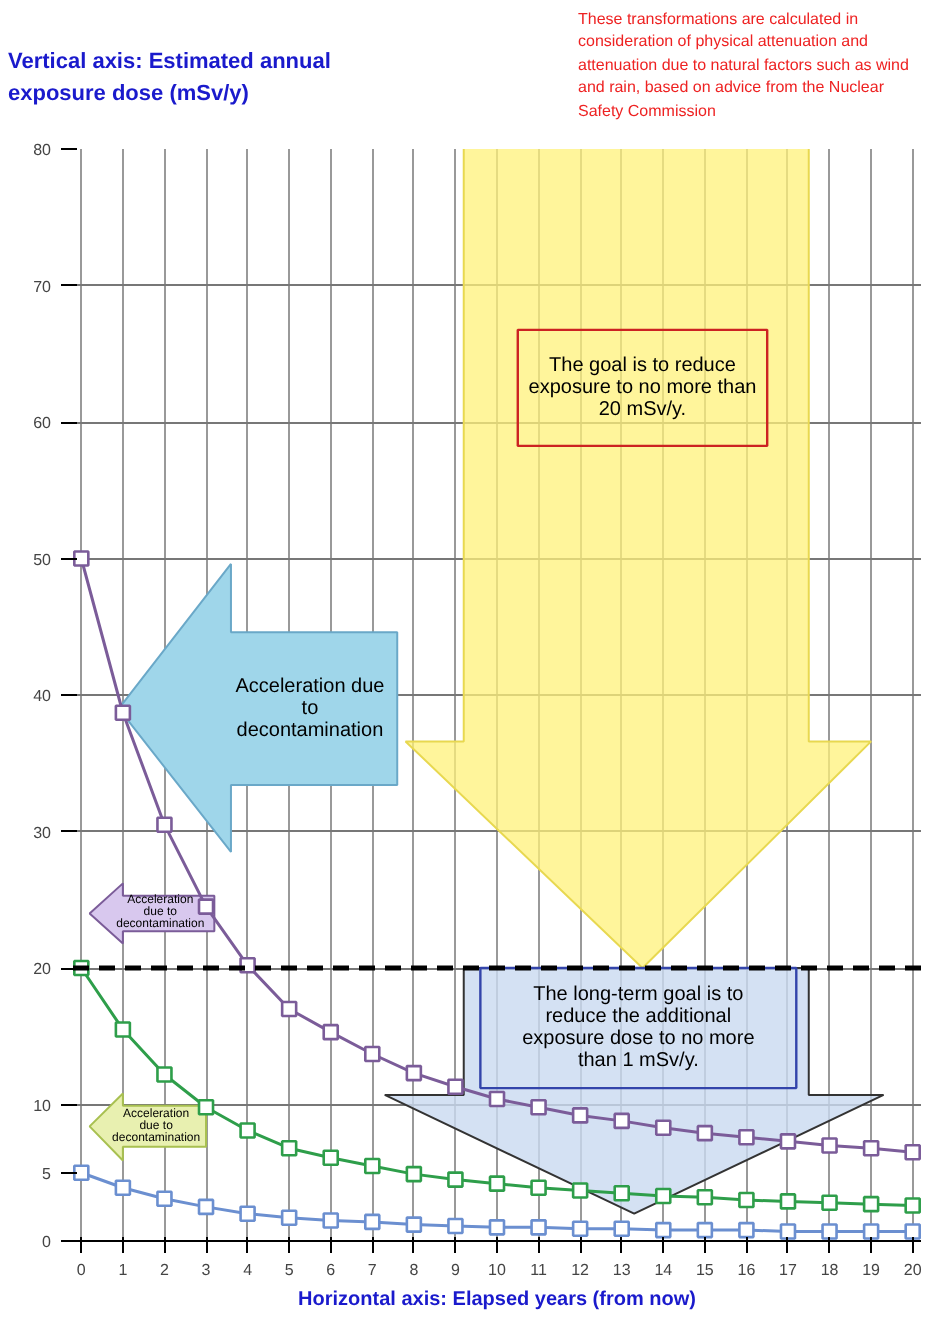  Describe the element at coordinates (165, 1270) in the screenshot. I see `x-tick-label: 2` at that location.